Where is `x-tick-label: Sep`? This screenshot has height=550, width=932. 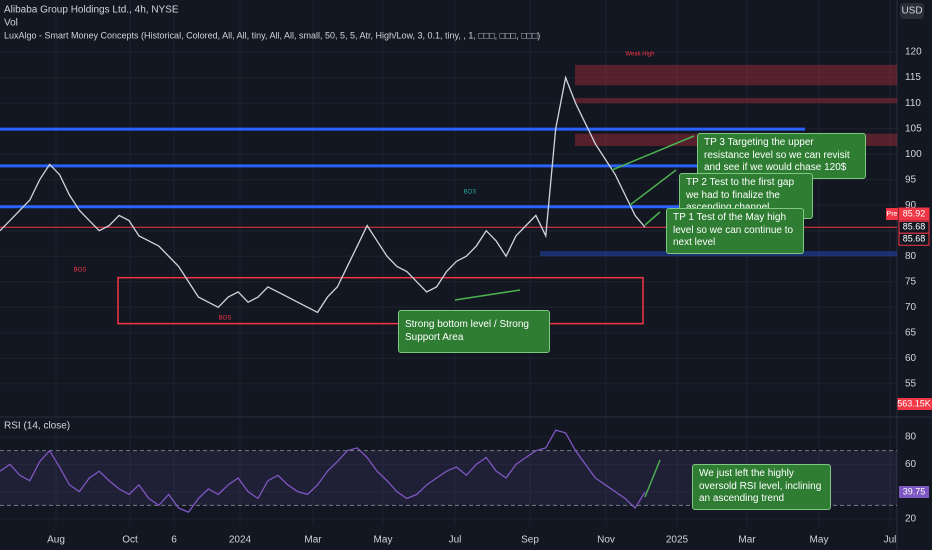 x-tick-label: Sep is located at coordinates (530, 540).